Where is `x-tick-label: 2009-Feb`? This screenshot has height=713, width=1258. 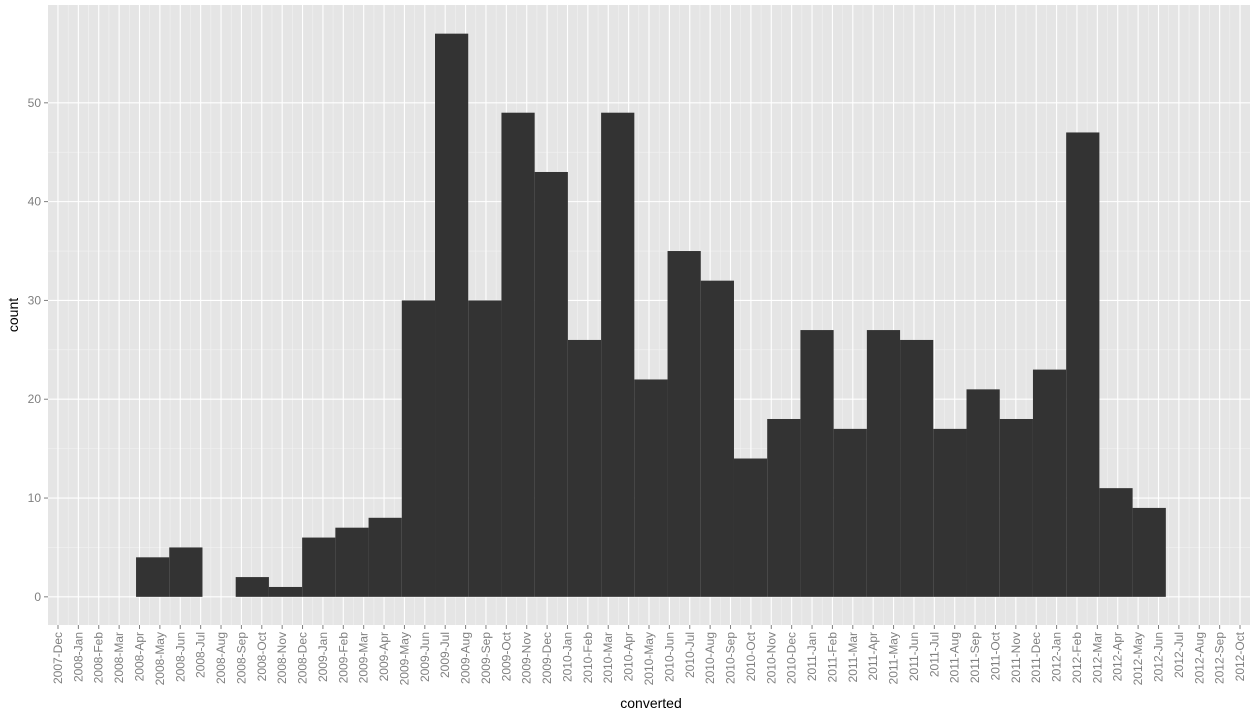
x-tick-label: 2009-Feb is located at coordinates (343, 658).